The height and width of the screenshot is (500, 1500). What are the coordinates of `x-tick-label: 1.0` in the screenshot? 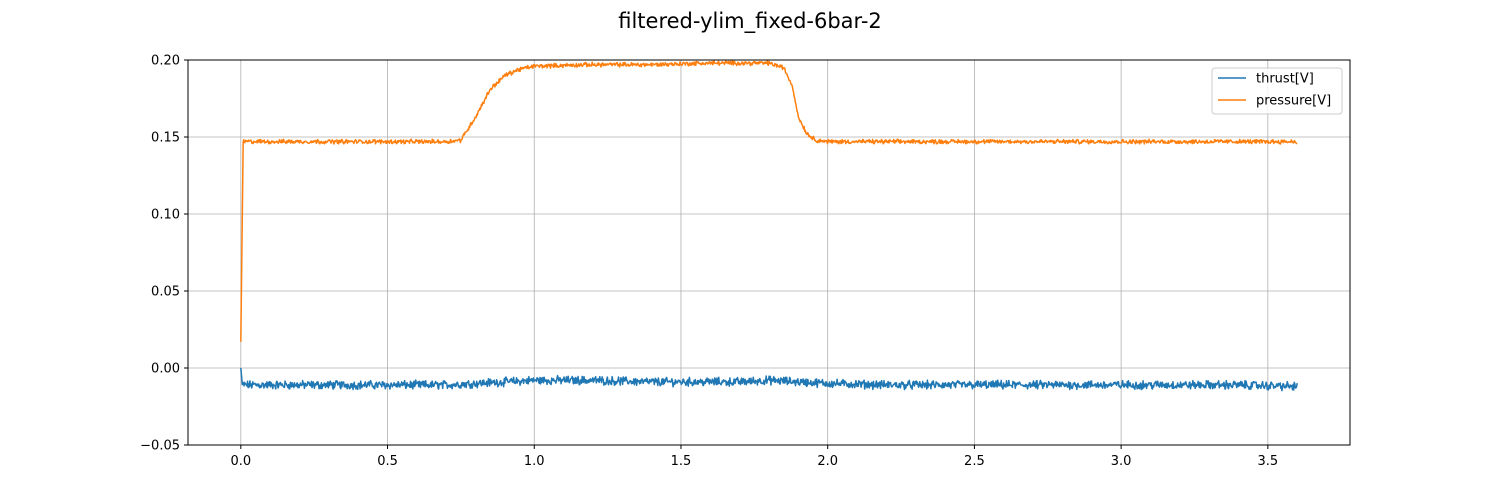 It's located at (534, 461).